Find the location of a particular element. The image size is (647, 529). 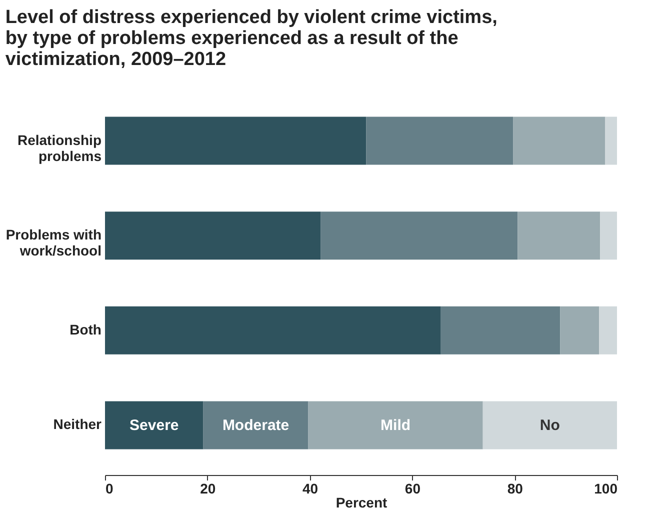

chart-title: Level of distress experienced by violent crime victims, by type of problems experienced as a result of the victimization, 2009–2012 is located at coordinates (251, 38).